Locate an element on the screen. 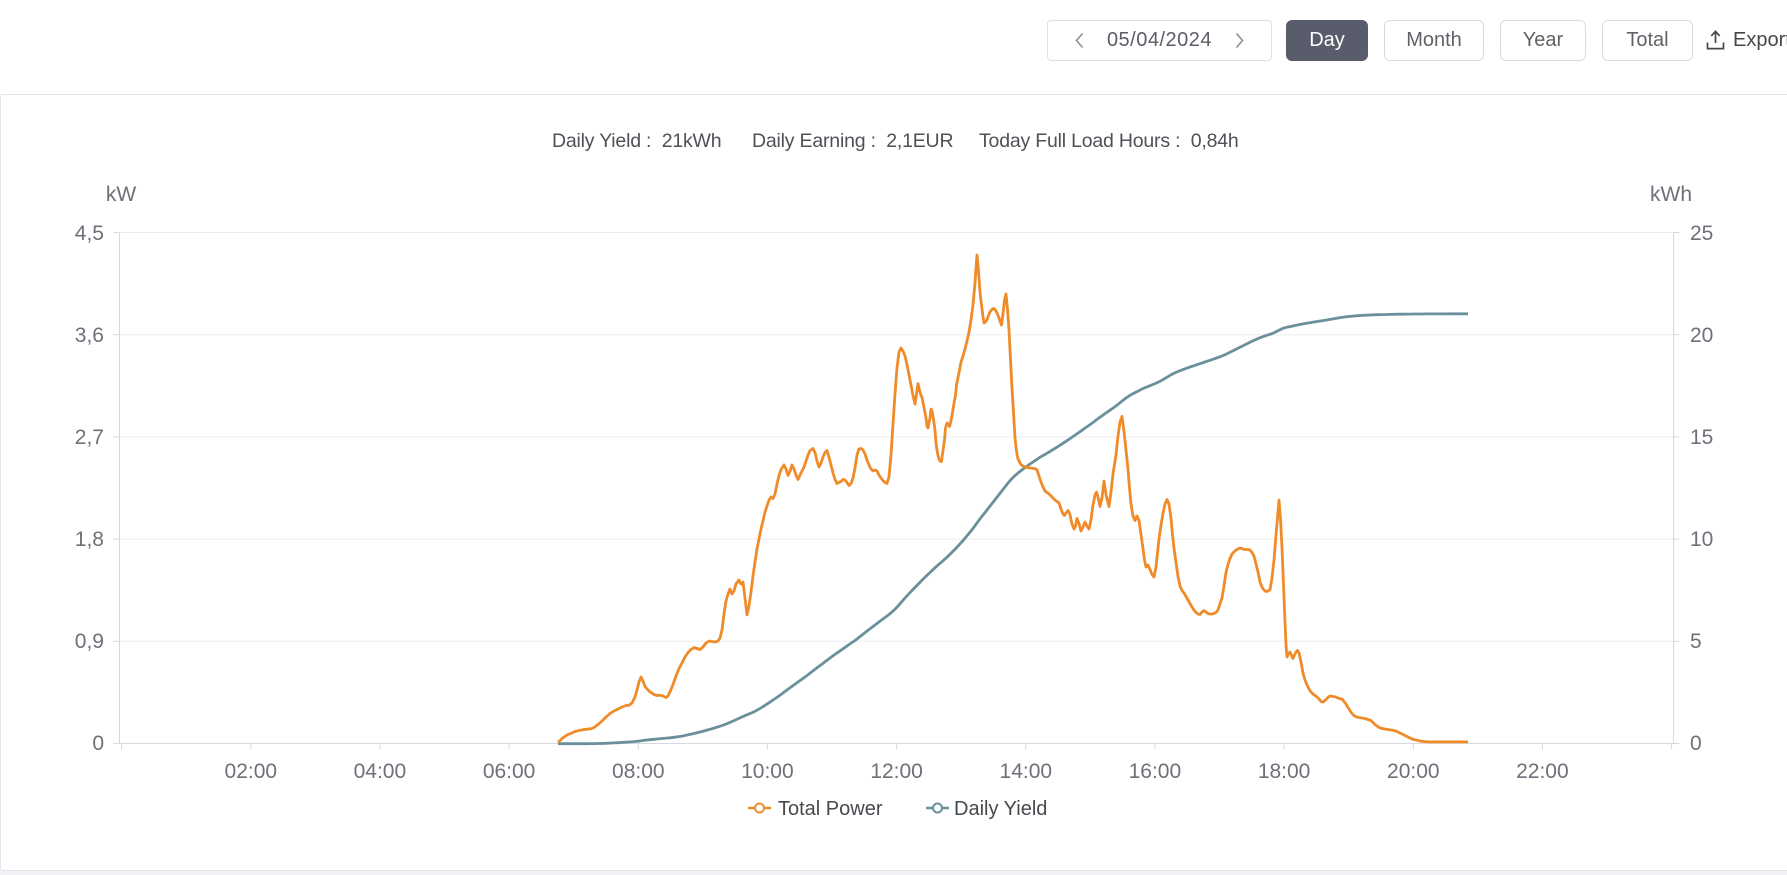  svg-text: 10:00 is located at coordinates (767, 771).